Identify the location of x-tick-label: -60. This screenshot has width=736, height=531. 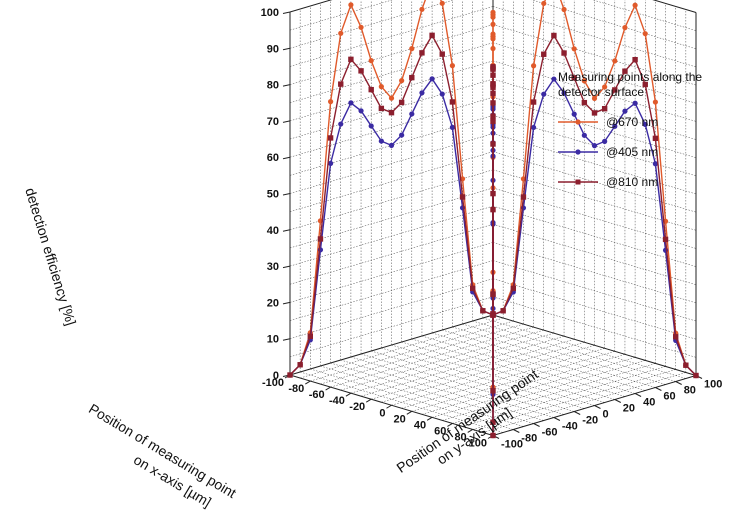
(317, 395).